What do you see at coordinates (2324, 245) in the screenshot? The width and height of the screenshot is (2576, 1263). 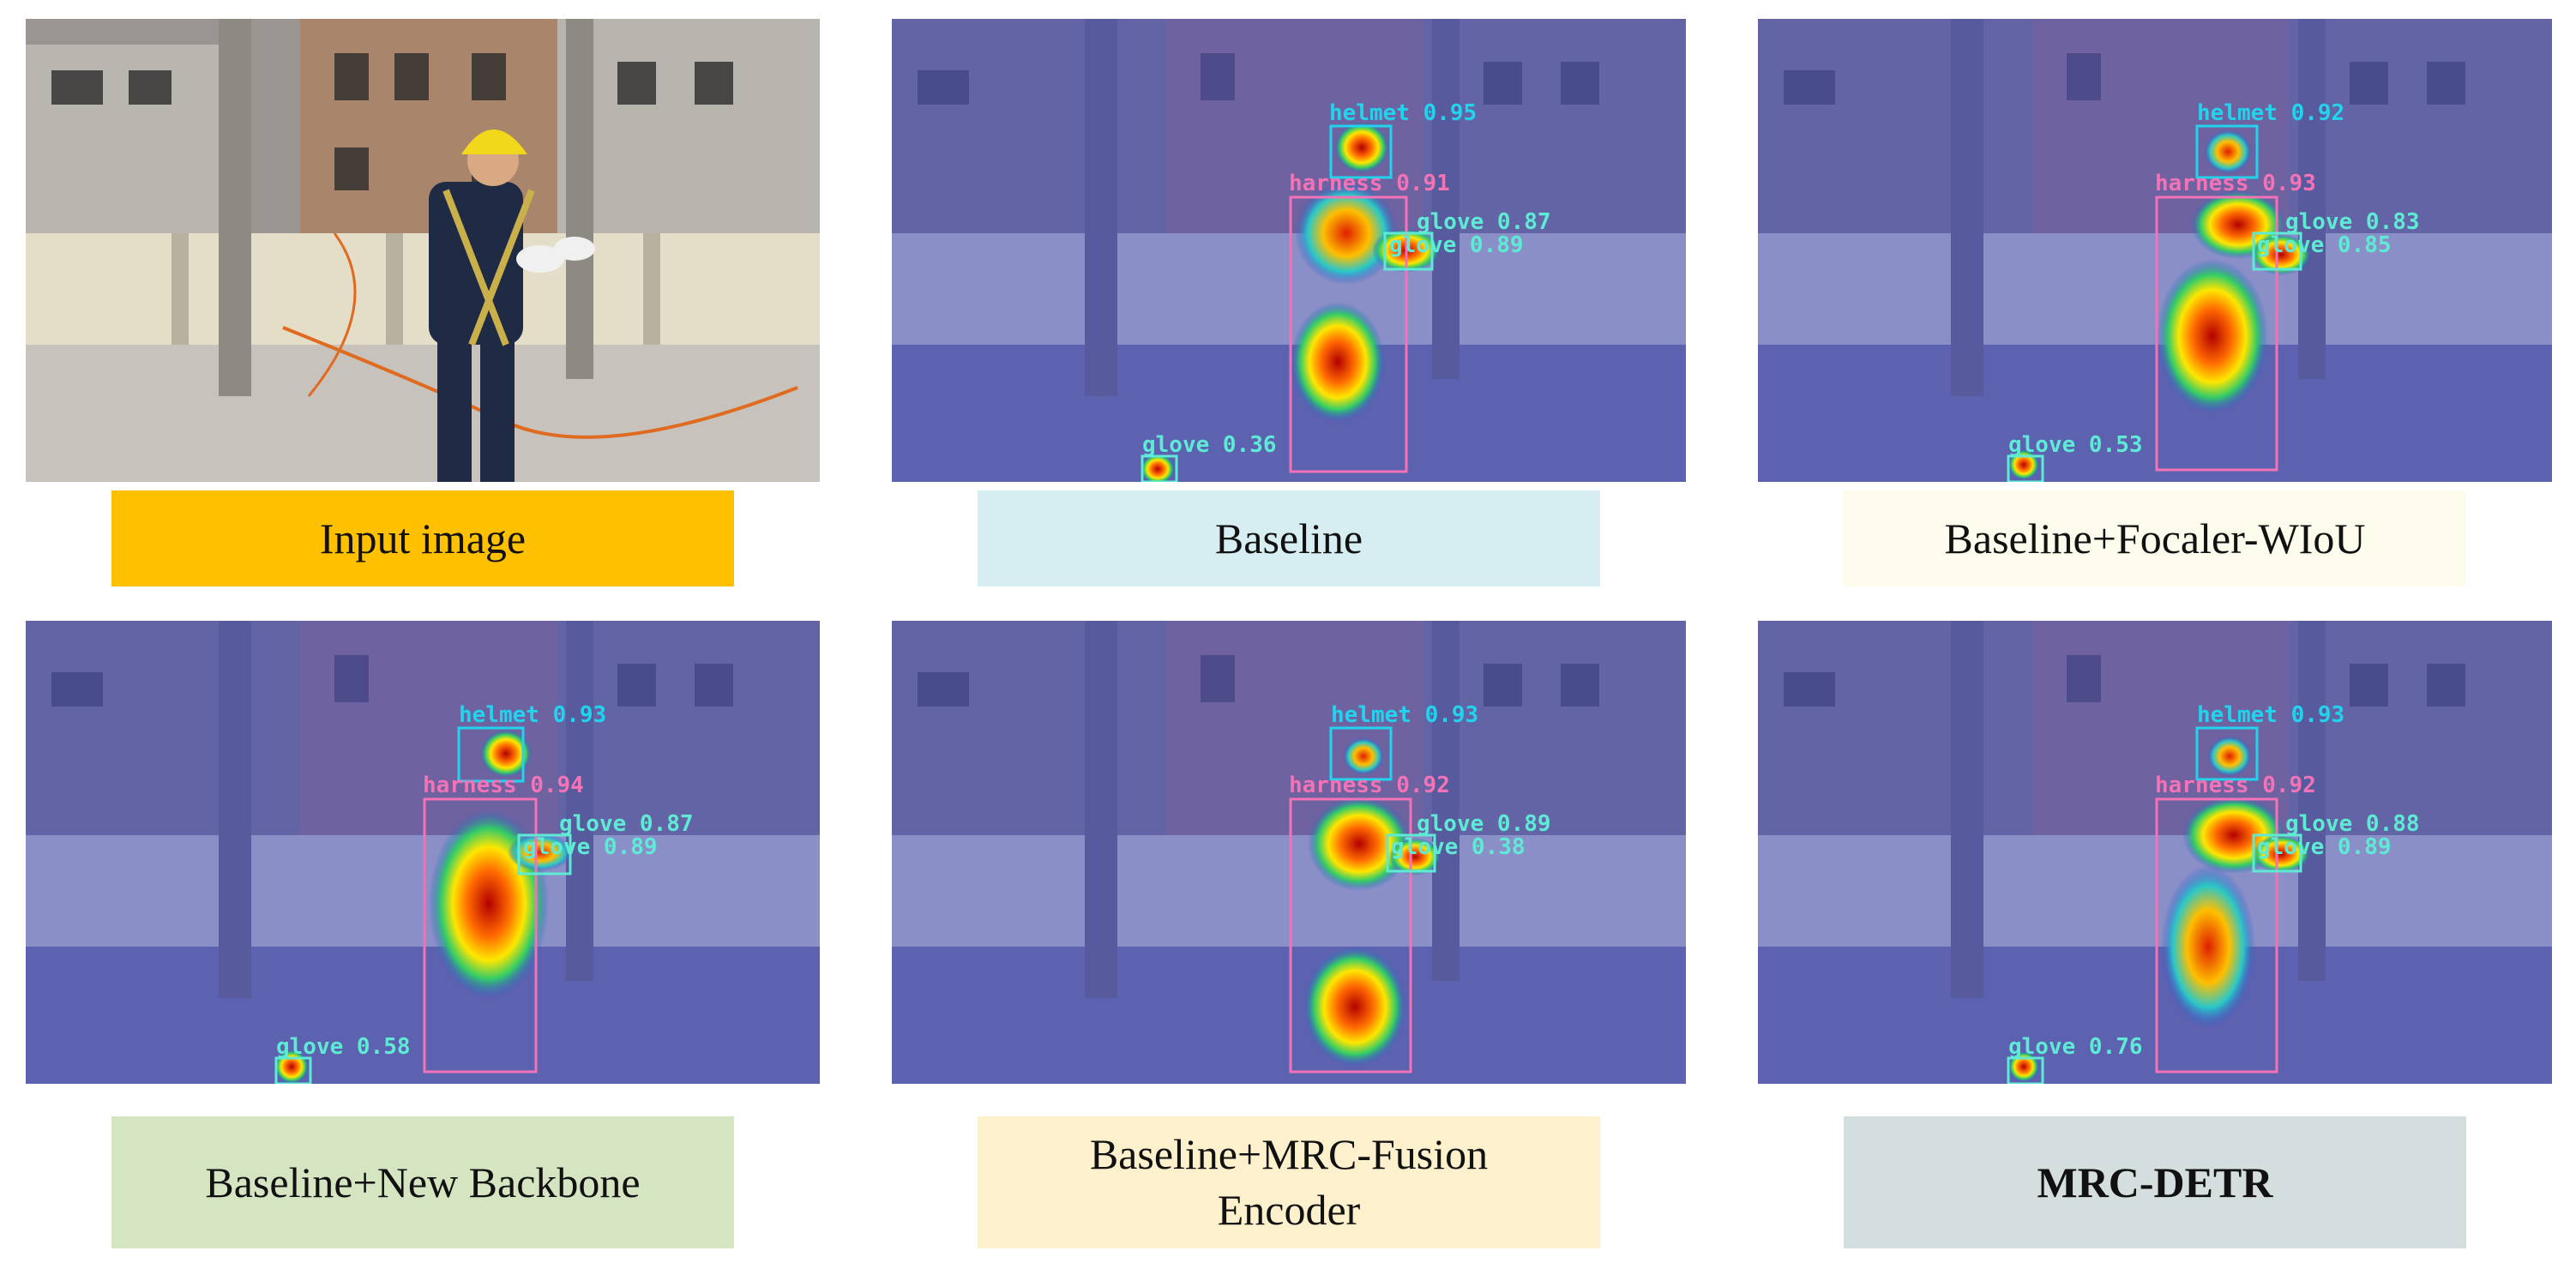 I see `focaler-glove-b-label: glove 0.85` at bounding box center [2324, 245].